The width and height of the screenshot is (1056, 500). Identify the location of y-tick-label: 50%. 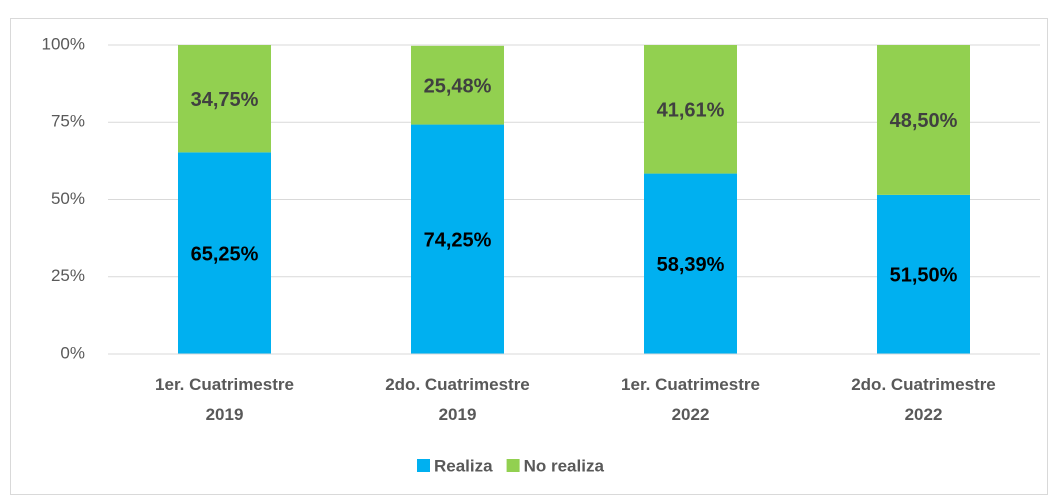
(68, 198).